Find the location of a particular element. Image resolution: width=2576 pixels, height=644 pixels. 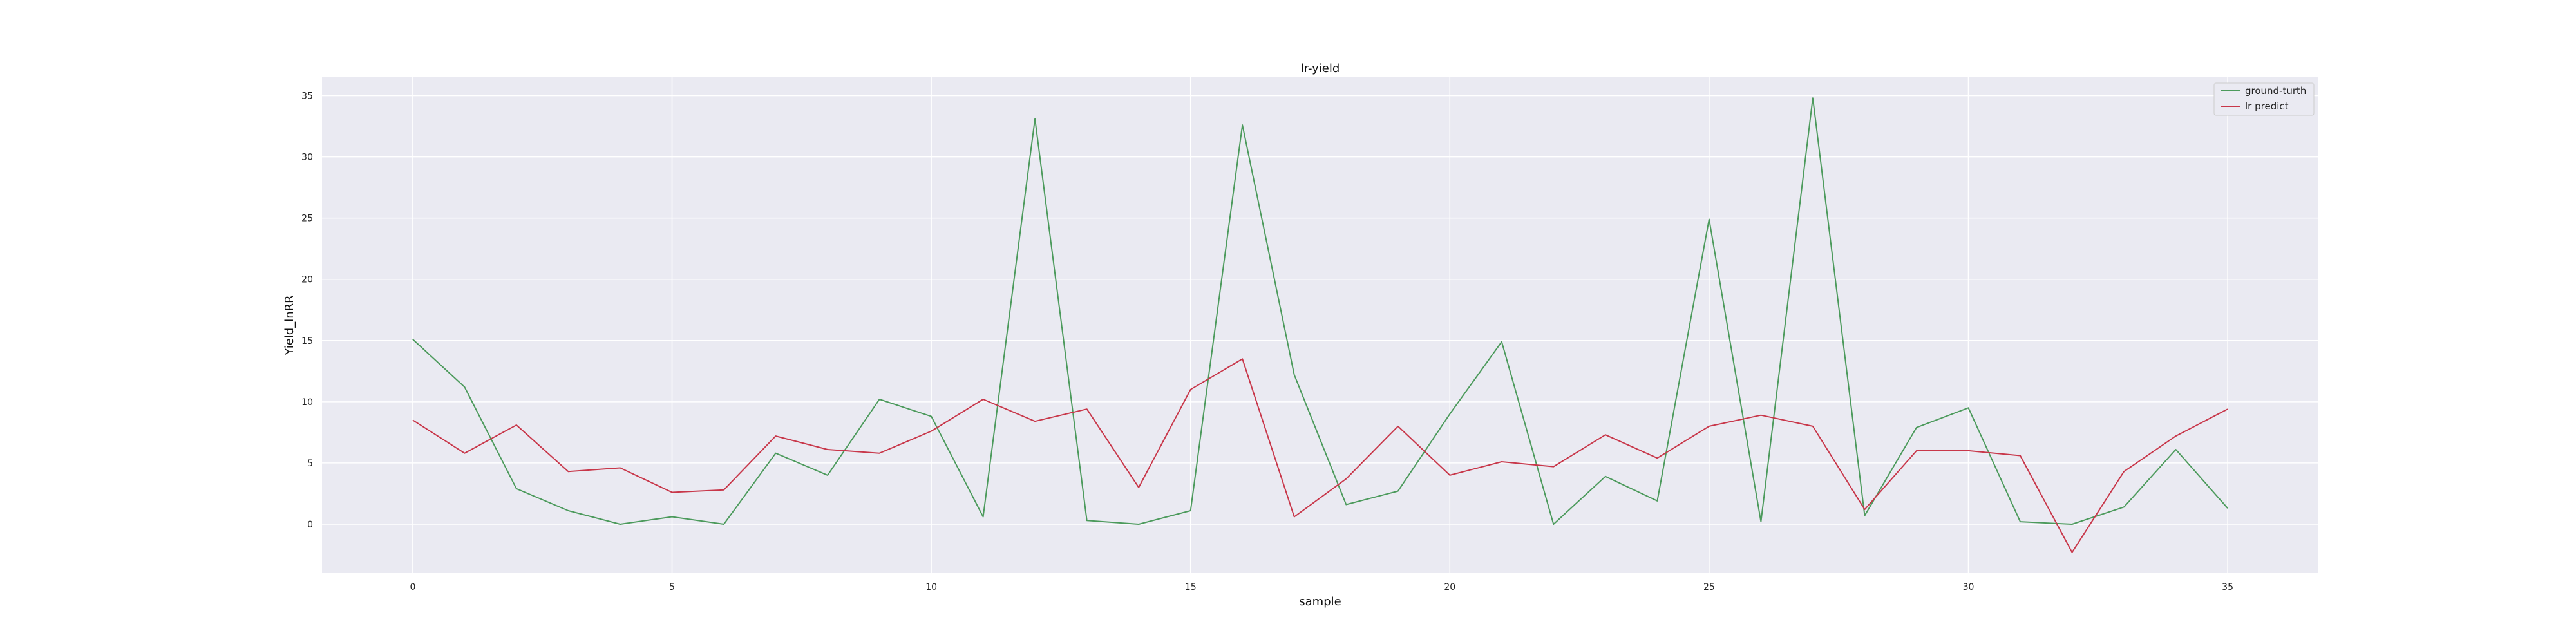

x-tick-label: 25 is located at coordinates (1709, 587).